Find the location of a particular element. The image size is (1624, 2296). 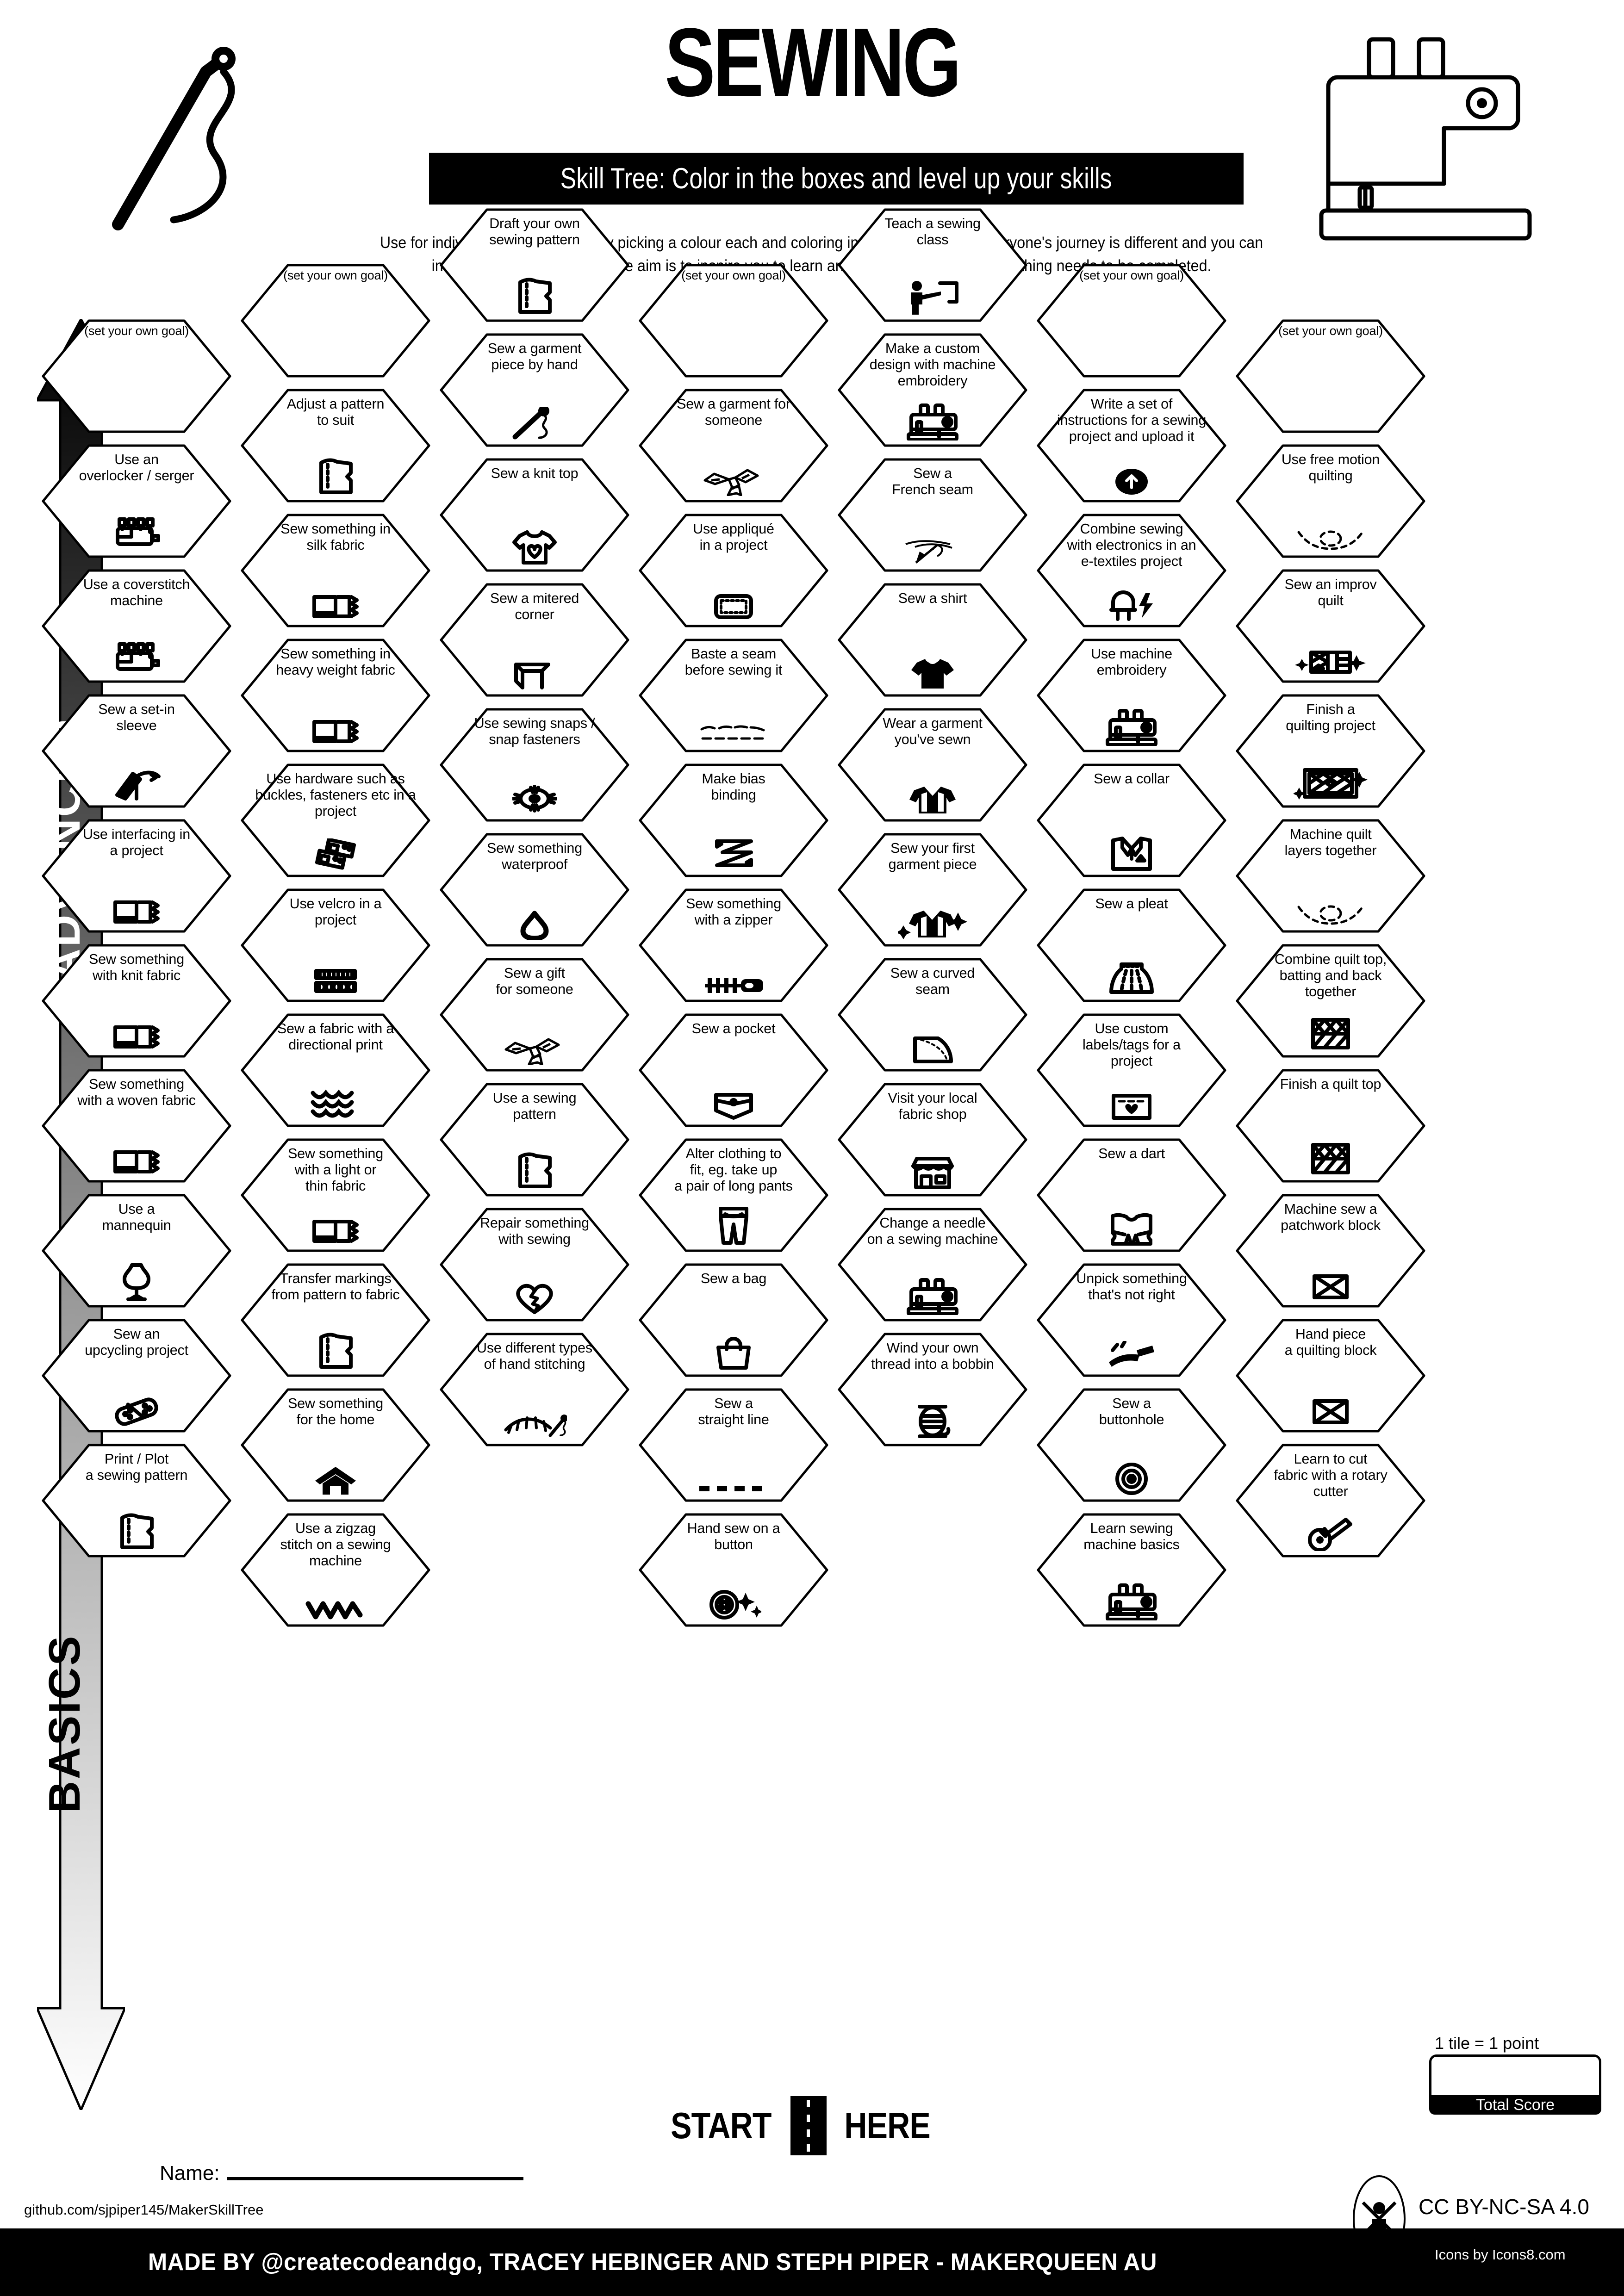

skill-tile: Sew something with a light or thin fabric is located at coordinates (335, 1195).